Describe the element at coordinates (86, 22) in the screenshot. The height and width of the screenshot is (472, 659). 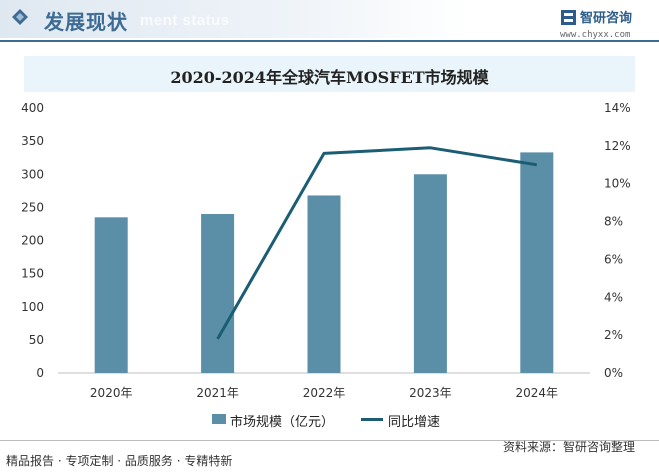
I see `section-title: 发展现状` at that location.